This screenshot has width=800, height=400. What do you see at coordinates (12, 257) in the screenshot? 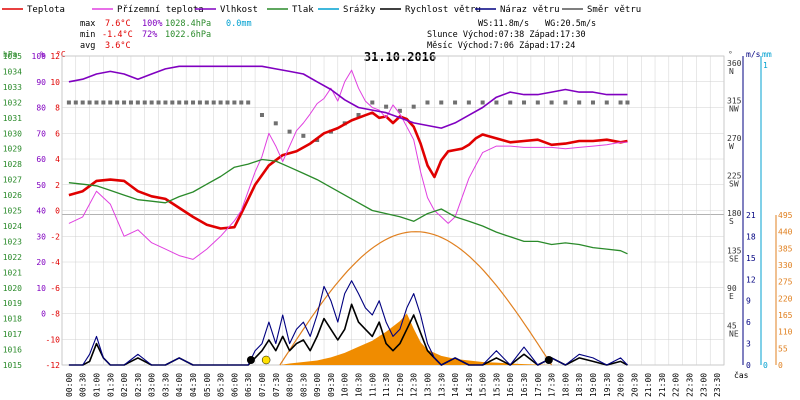
I see `hpa-tick-label: 1022` at bounding box center [12, 257].